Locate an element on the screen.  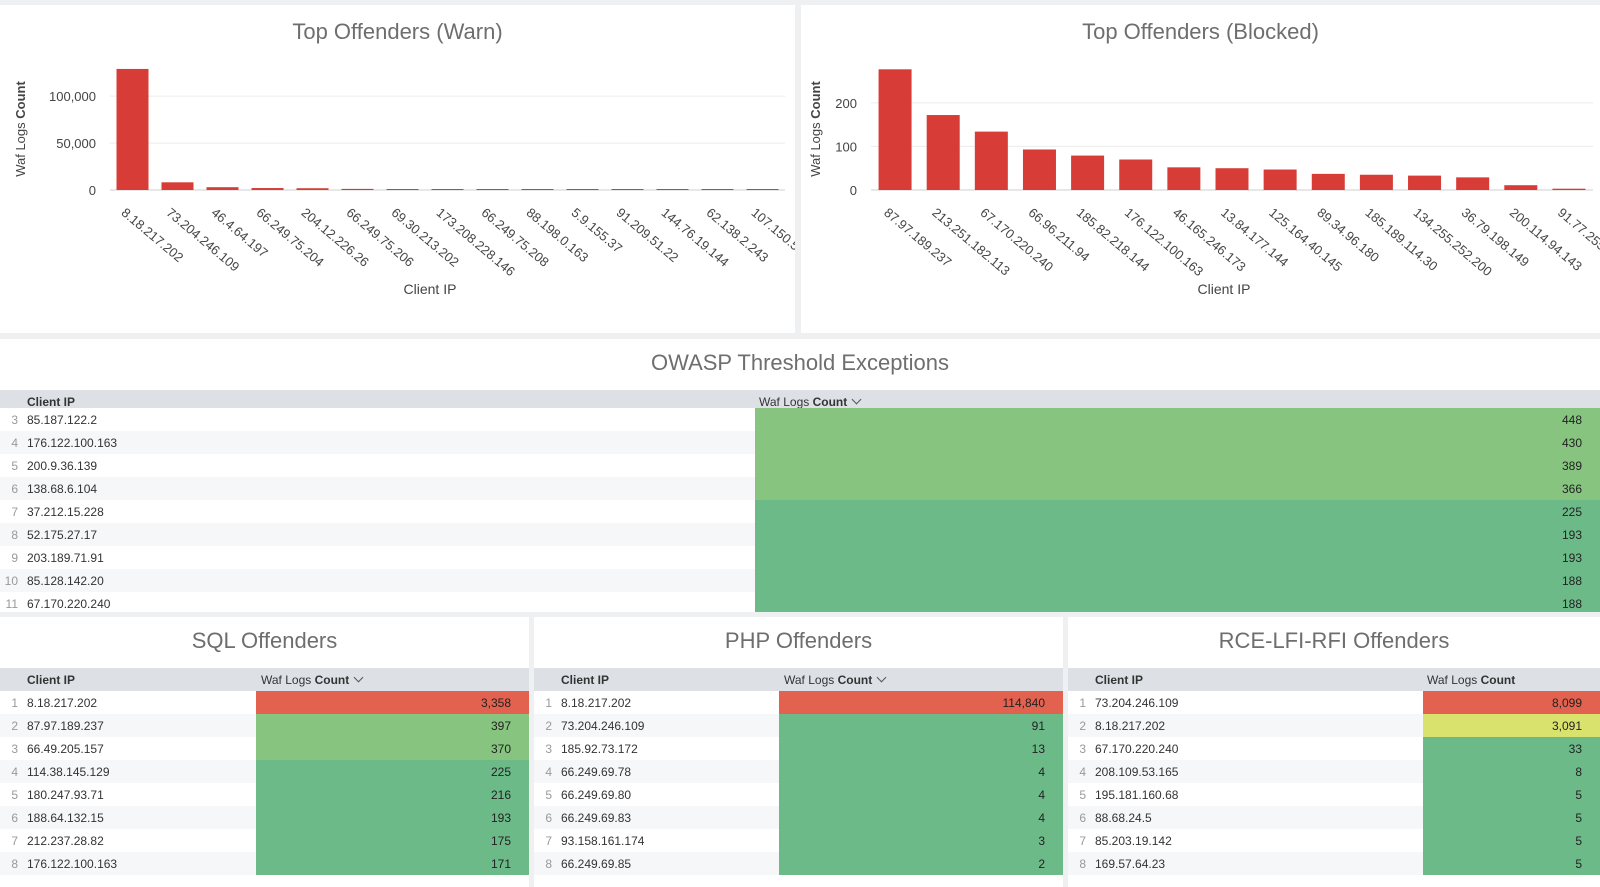
count-cell: 5 is located at coordinates (1511, 863).